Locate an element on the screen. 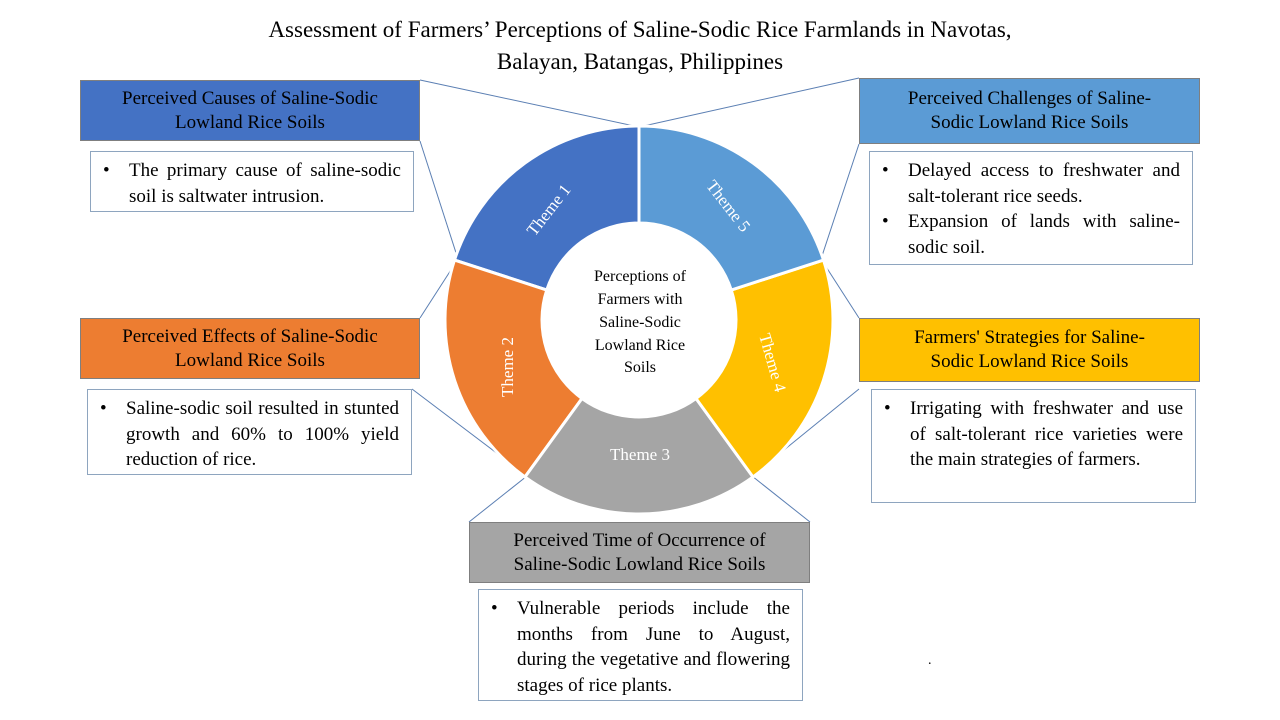  challenges-heading-line-1: Perceived Challenges of Saline- is located at coordinates (1029, 98).